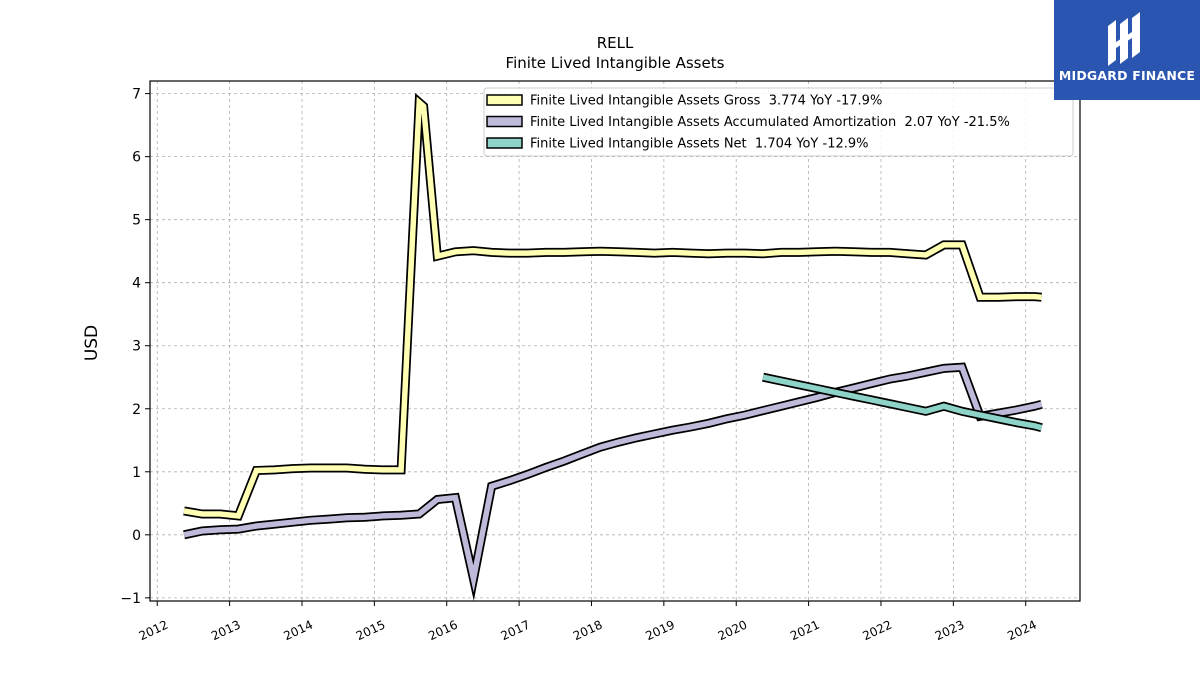  I want to click on x-tick-label: 2024, so click(1022, 631).